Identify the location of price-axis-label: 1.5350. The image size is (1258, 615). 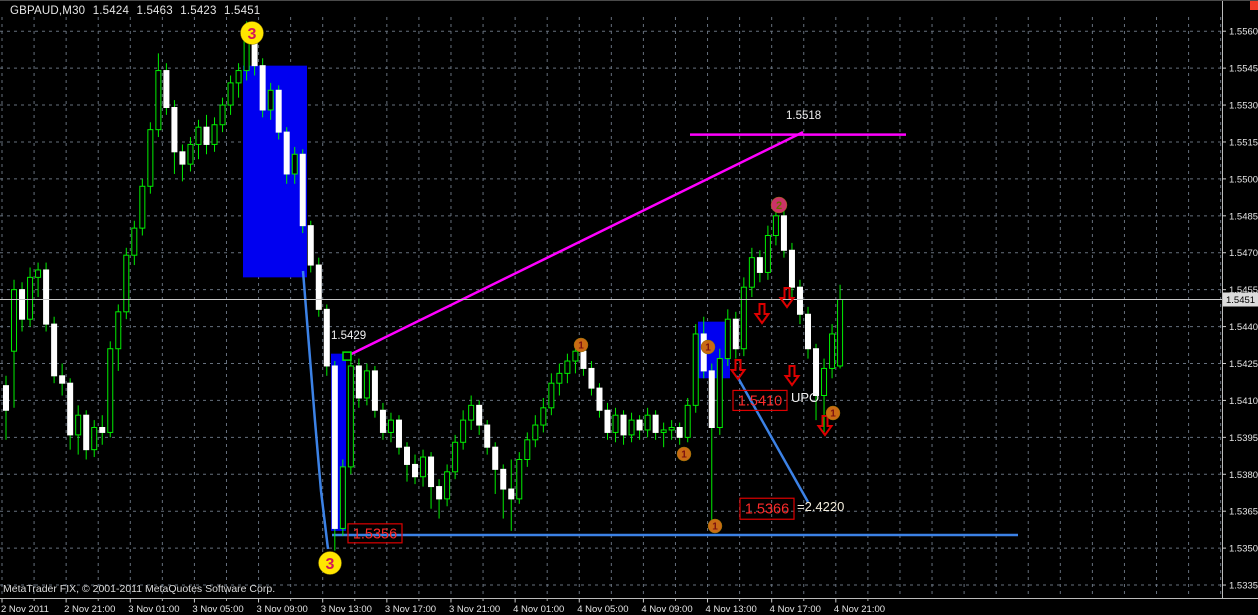
(1243, 549).